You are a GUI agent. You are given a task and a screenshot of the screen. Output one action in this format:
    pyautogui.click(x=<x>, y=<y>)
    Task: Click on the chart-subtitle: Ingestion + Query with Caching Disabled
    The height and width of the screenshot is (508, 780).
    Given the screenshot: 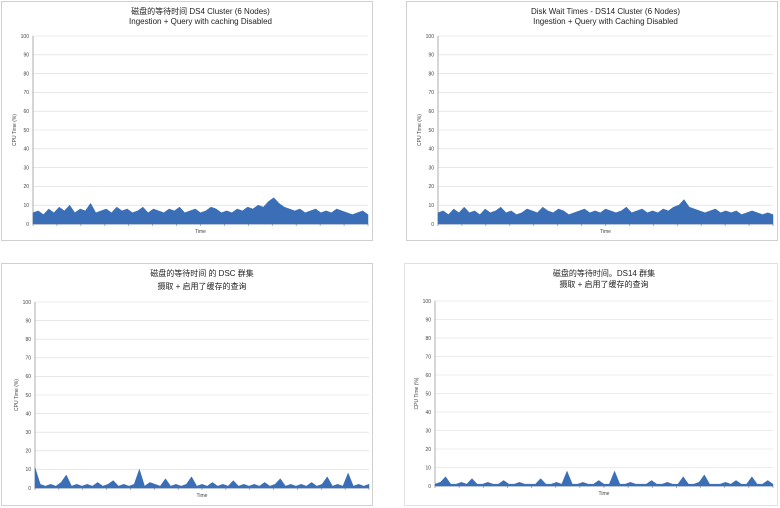 What is the action you would take?
    pyautogui.click(x=605, y=21)
    